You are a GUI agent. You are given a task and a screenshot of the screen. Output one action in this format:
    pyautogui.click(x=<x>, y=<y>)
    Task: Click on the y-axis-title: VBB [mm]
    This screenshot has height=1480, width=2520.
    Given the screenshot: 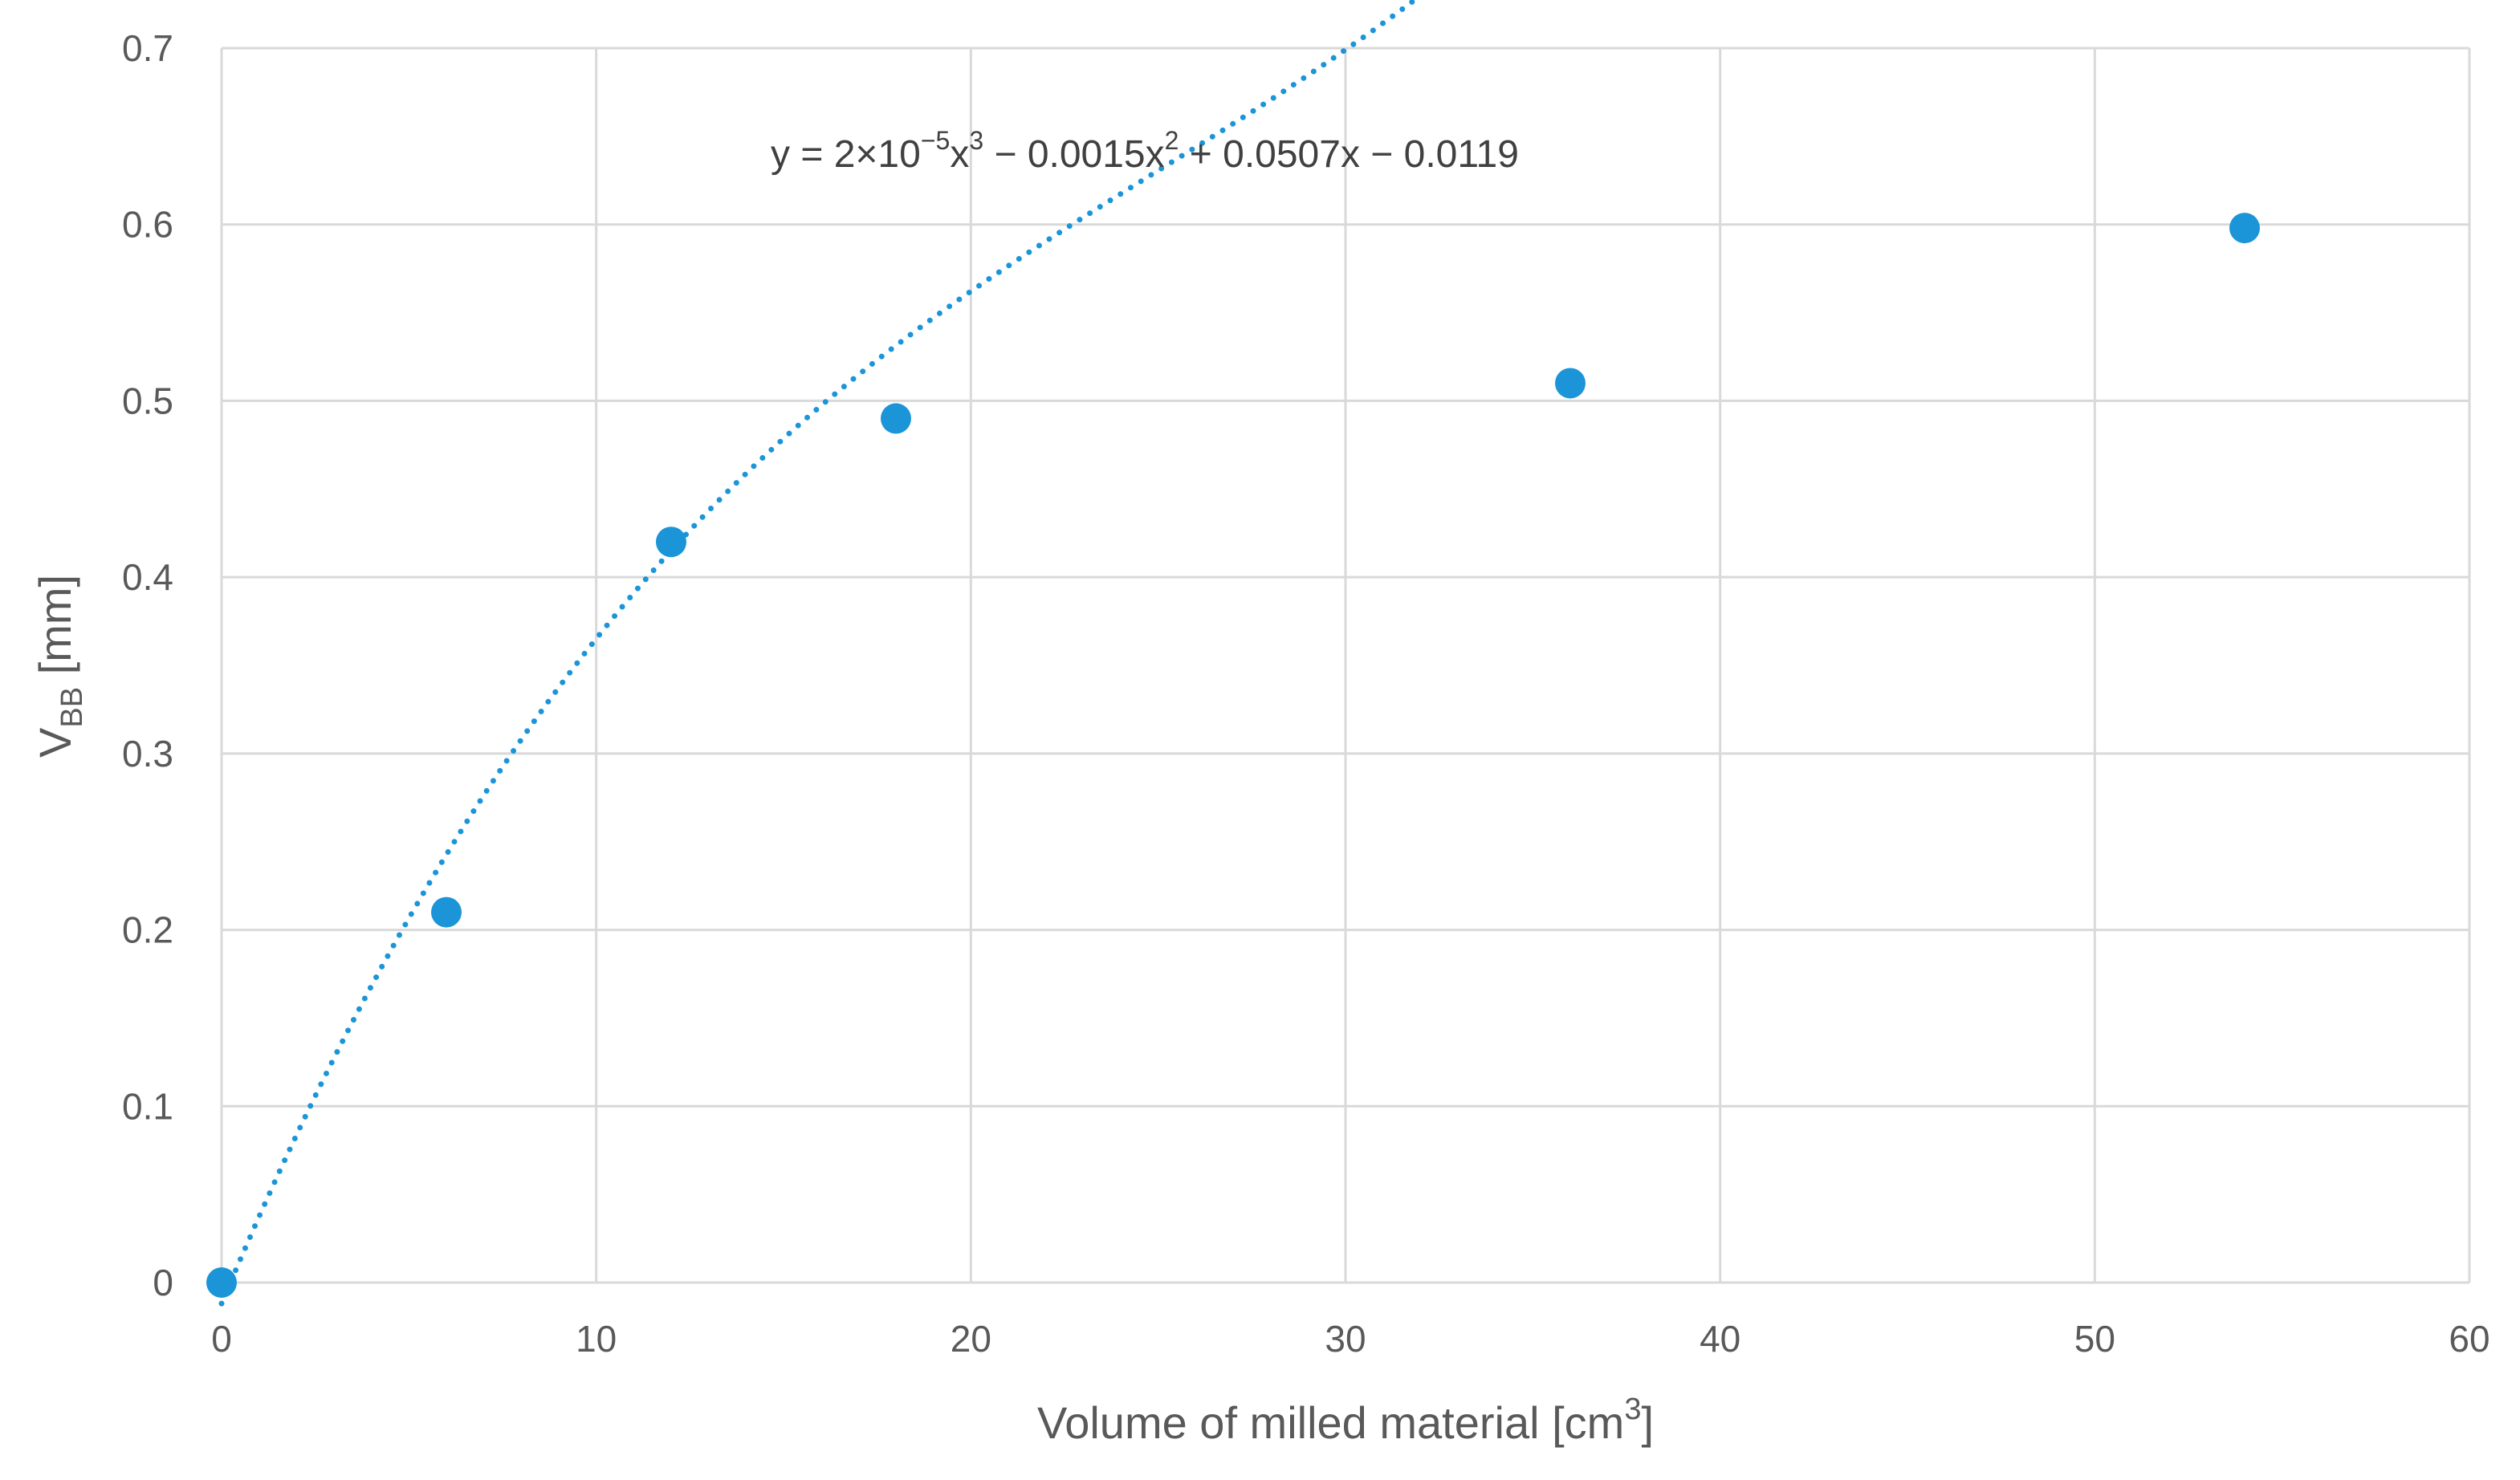 What is the action you would take?
    pyautogui.click(x=59, y=666)
    